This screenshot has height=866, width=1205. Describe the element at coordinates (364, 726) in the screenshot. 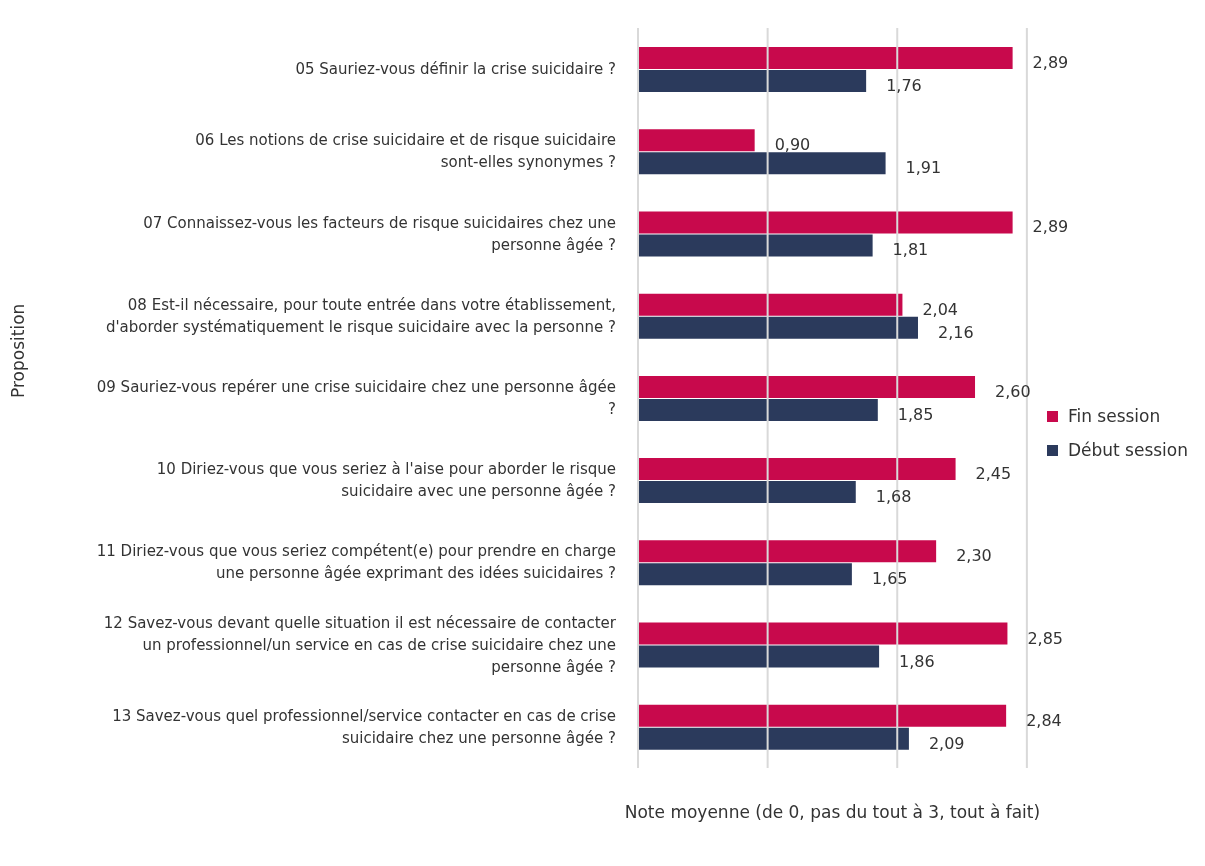

I see `y-tick-label: 13 Savez-vous quel professionnel/service contacter en cas de crise suicidaire chez une personne âgée ?` at that location.